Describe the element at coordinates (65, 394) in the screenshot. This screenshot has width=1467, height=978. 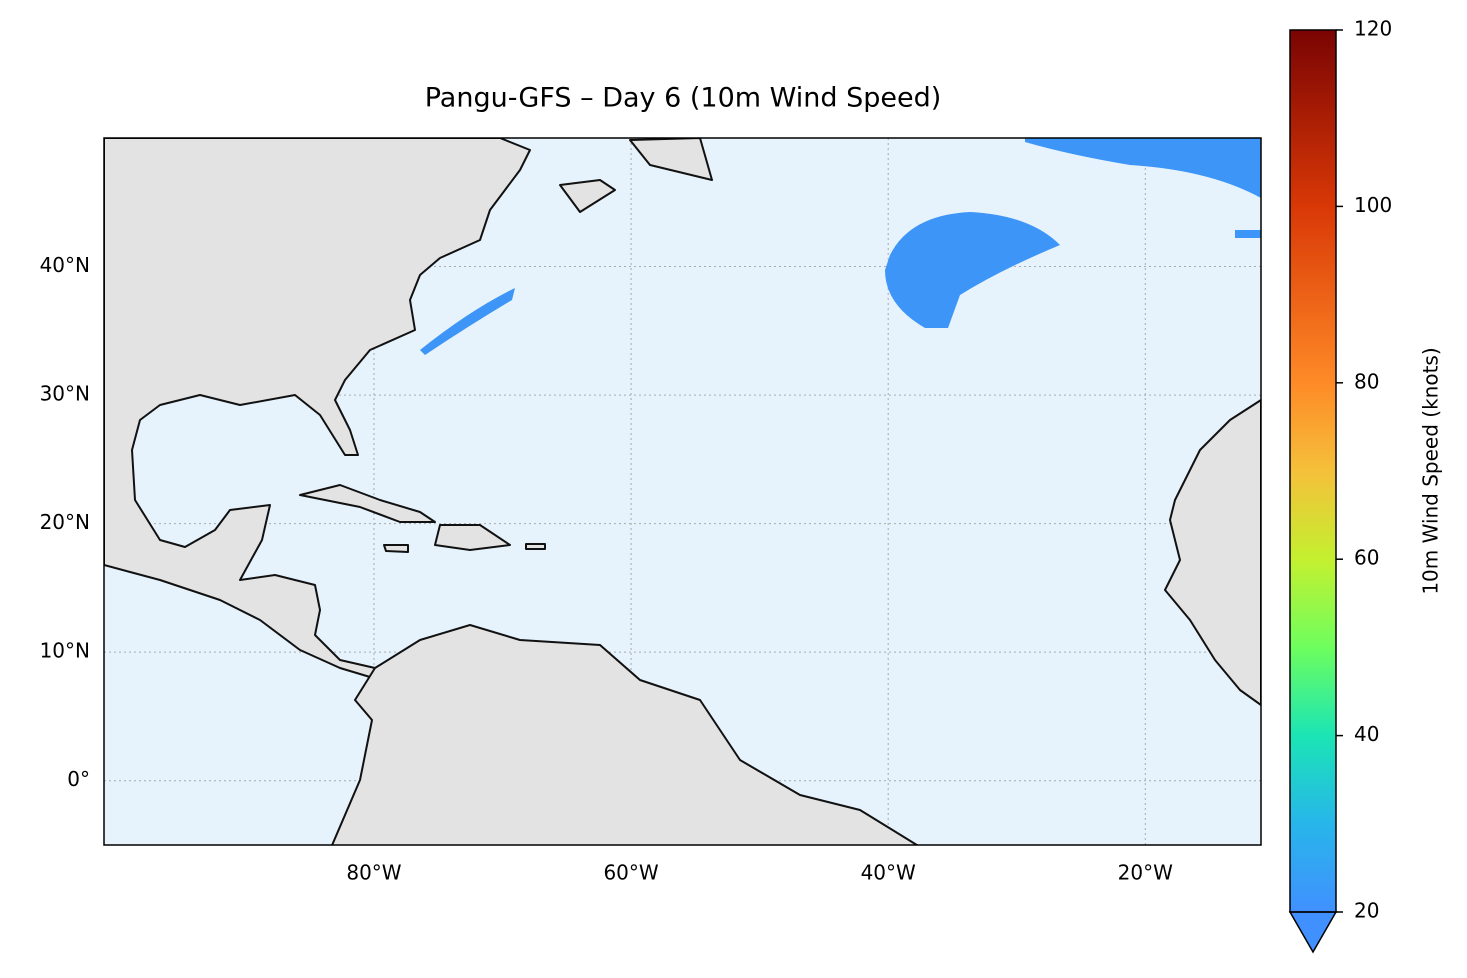
I see `y-tick-label: 30°N` at that location.